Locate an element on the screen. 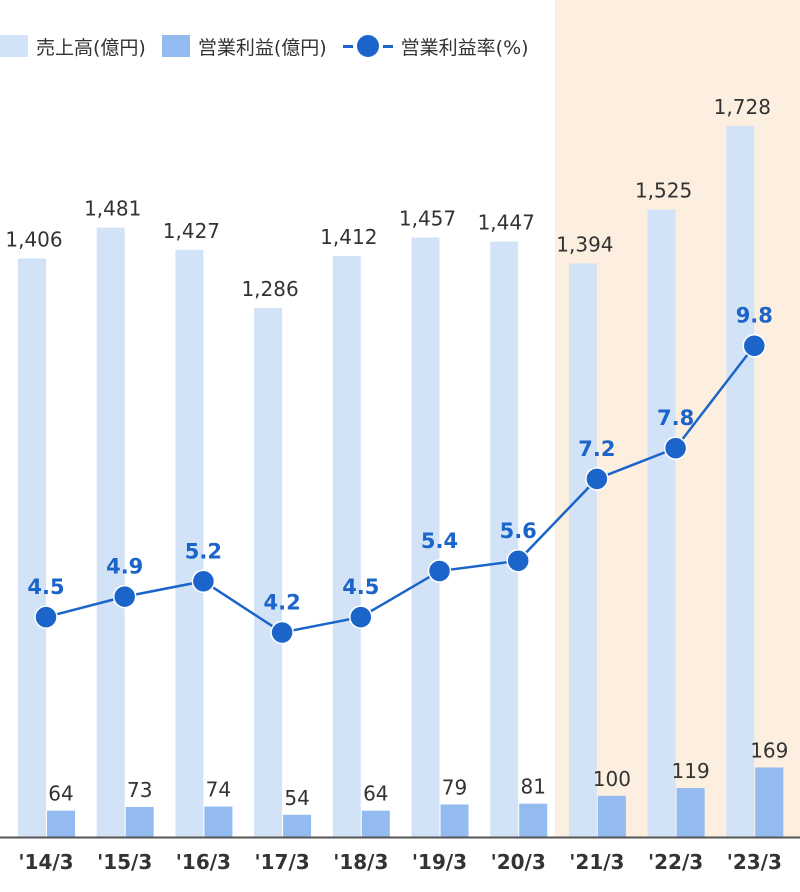  rate-value-label: 7.8 is located at coordinates (675, 418).